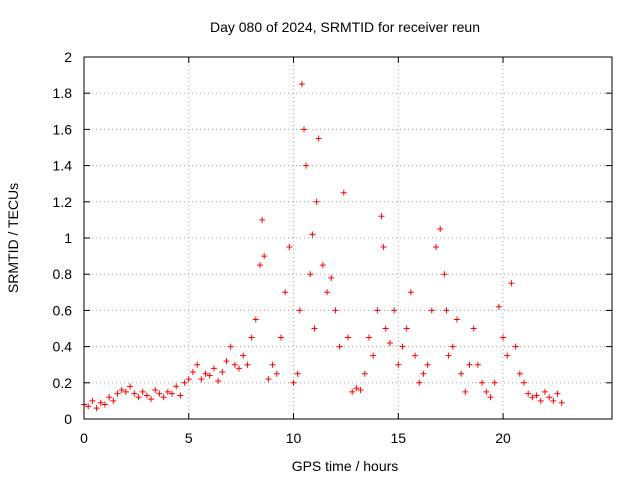  I want to click on y-tick-label: 1.6, so click(63, 129).